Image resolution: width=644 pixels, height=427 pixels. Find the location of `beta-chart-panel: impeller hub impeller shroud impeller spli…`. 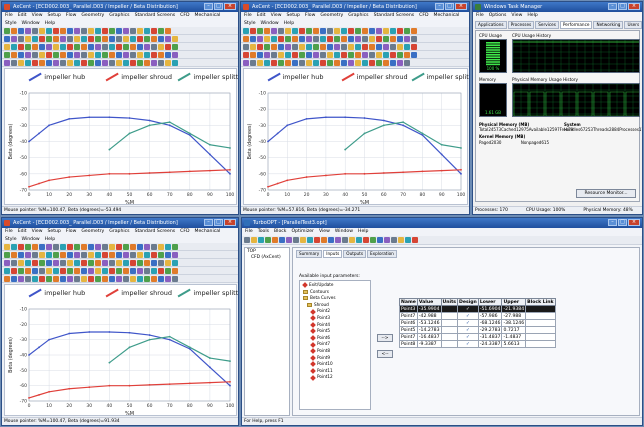

beta-chart-panel: impeller hub impeller shroud impeller spli… is located at coordinates (121, 350).